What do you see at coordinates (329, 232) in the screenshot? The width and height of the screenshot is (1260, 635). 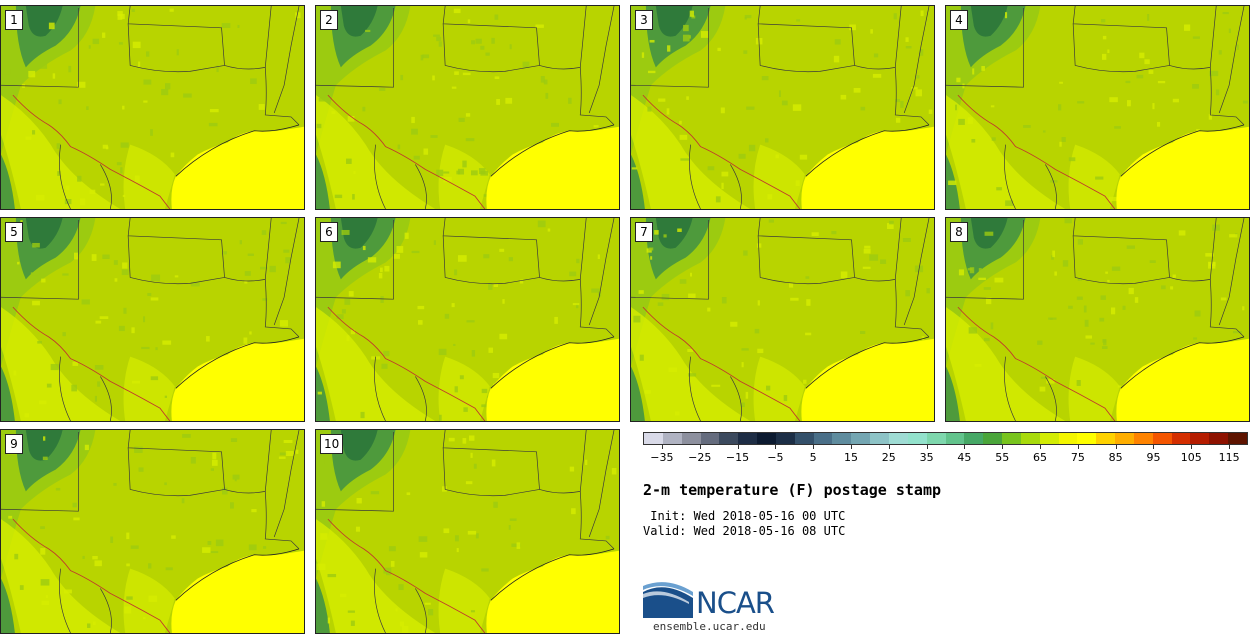 I see `member-number-label: 6` at bounding box center [329, 232].